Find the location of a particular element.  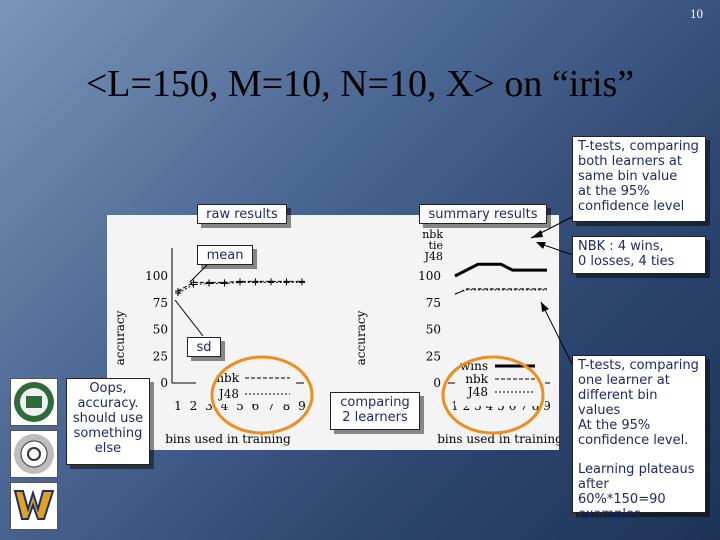

x-tick-label: 2 is located at coordinates (194, 406).